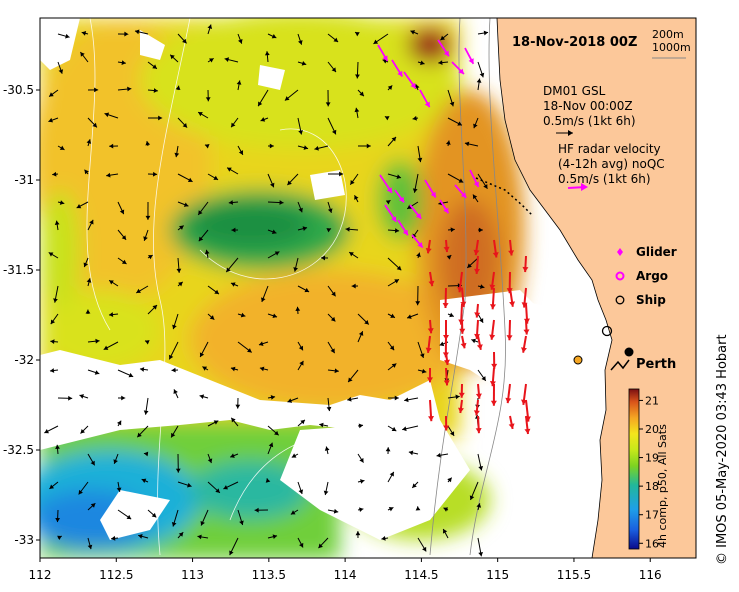 This screenshot has width=739, height=592. What do you see at coordinates (662, 486) in the screenshot?
I see `svg-text: 4h comp, p50, All Sats` at bounding box center [662, 486].